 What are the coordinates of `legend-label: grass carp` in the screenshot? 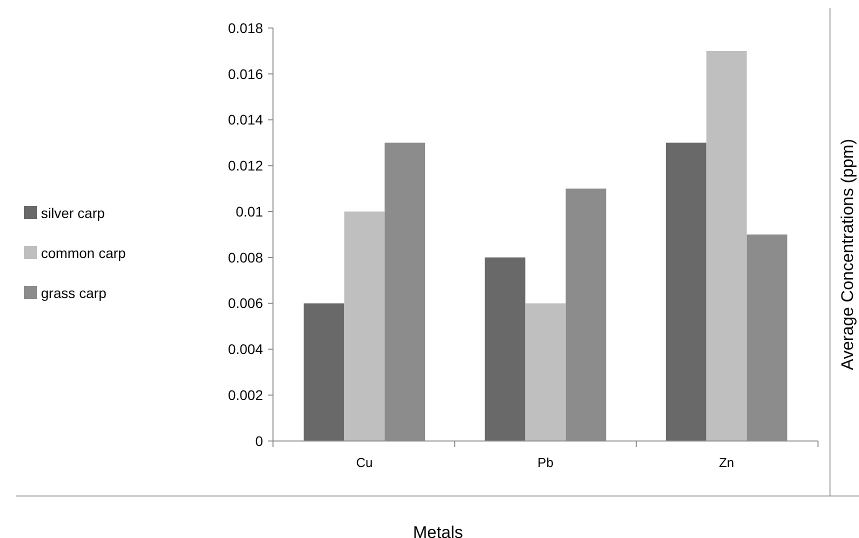 It's located at (74, 292).